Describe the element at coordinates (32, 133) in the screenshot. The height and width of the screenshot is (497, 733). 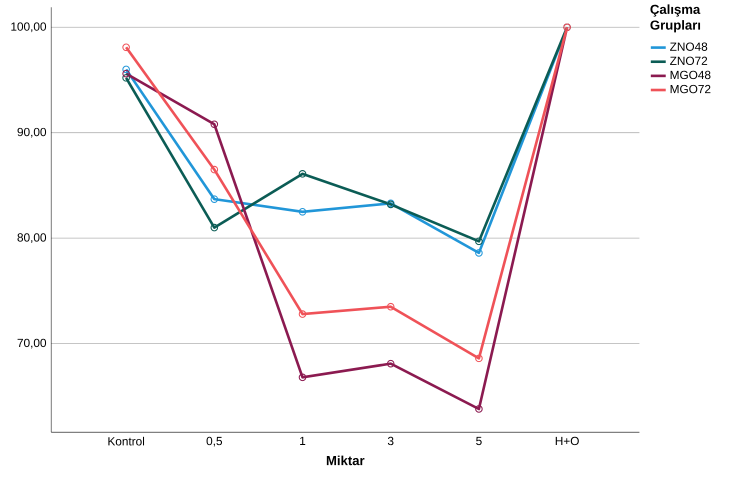
I see `y-tick-label: 90,00` at that location.